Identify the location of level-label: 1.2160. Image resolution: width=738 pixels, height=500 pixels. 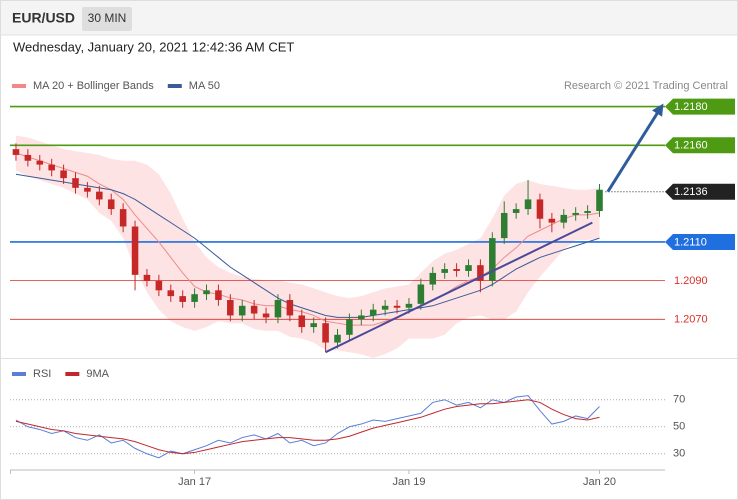
(691, 146).